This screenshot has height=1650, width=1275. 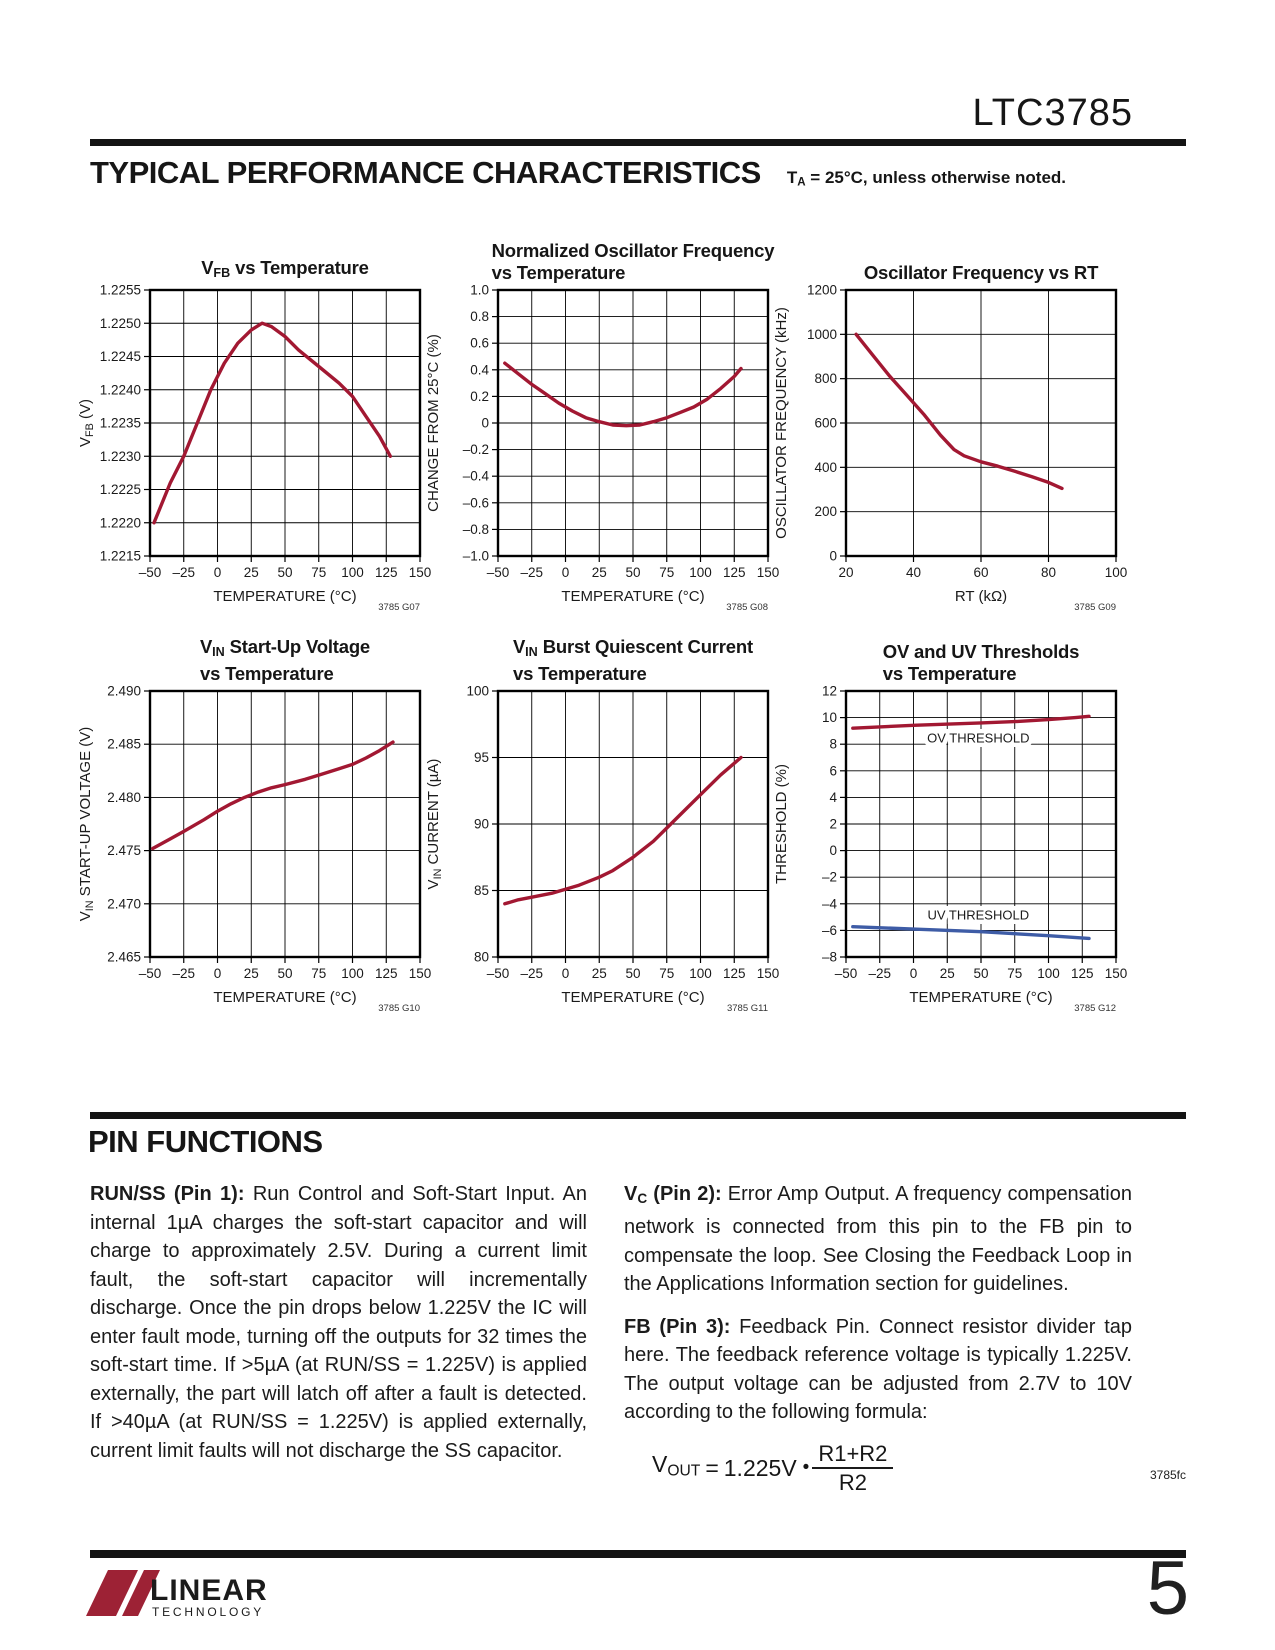 I want to click on y-tick-label: 0.4, so click(x=479, y=369).